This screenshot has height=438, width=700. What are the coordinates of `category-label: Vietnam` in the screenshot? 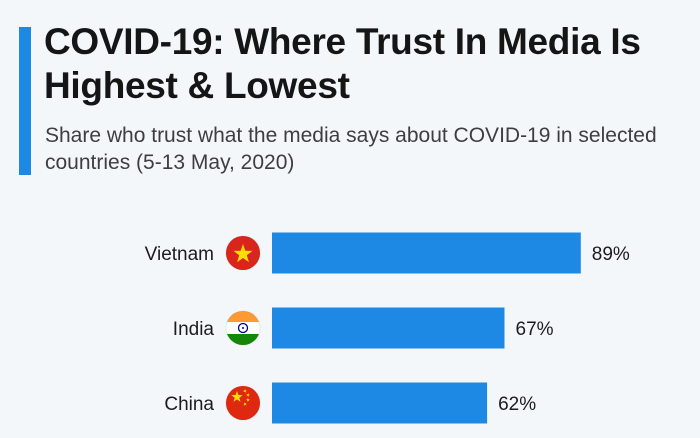 It's located at (179, 254).